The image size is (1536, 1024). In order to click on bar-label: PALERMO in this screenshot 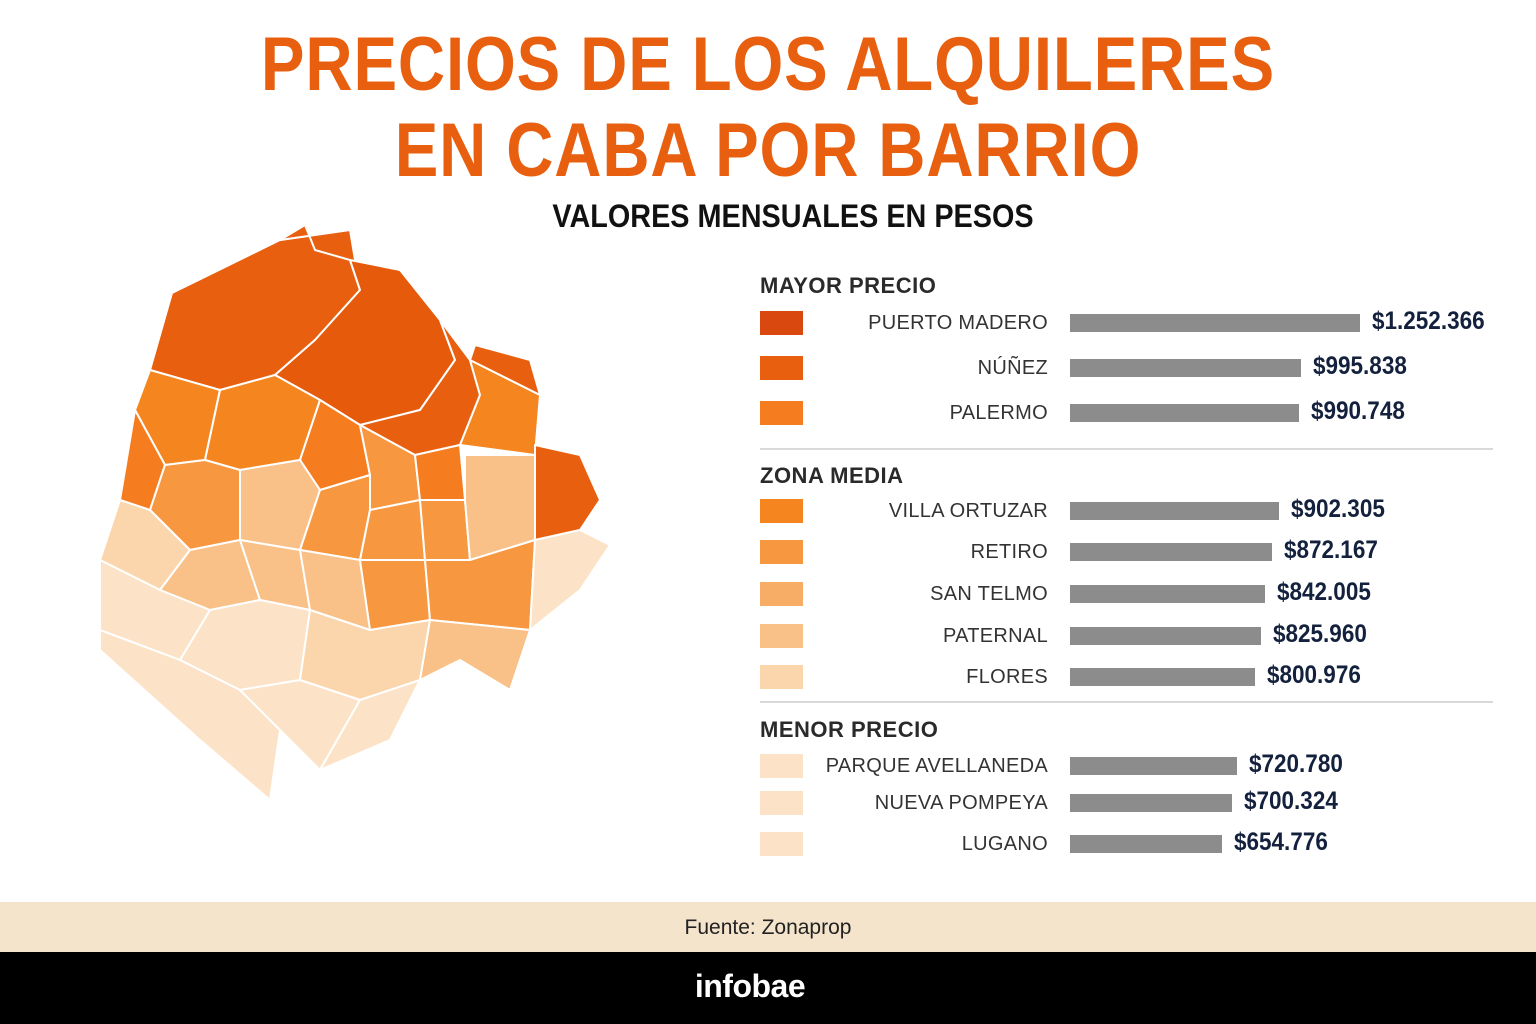, I will do `click(998, 413)`.